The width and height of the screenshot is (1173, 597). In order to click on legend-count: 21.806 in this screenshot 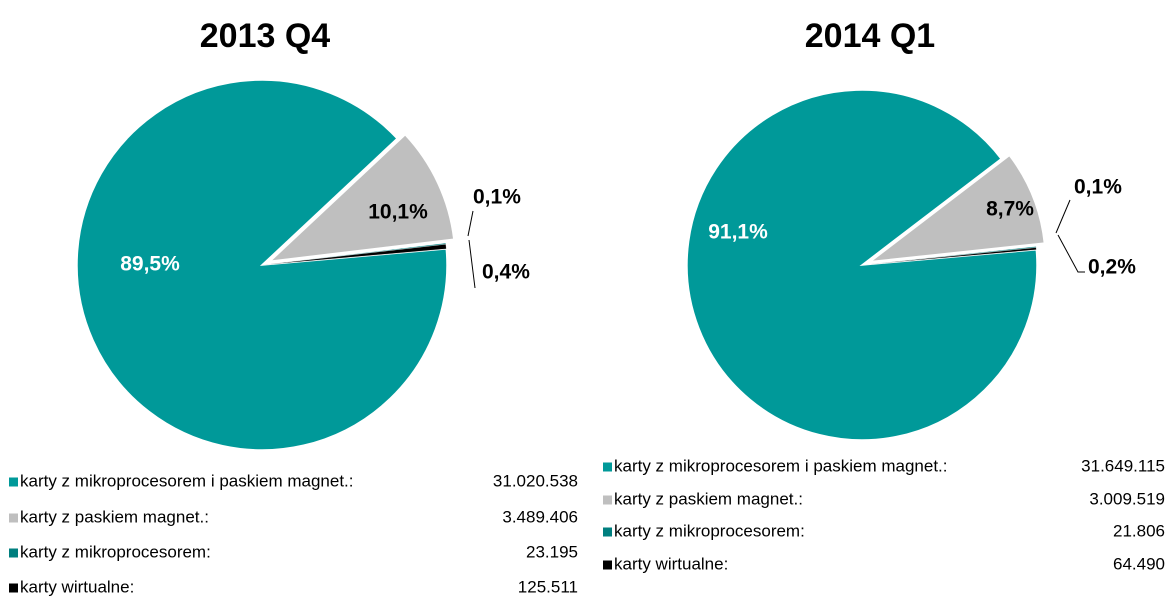, I will do `click(1139, 530)`.